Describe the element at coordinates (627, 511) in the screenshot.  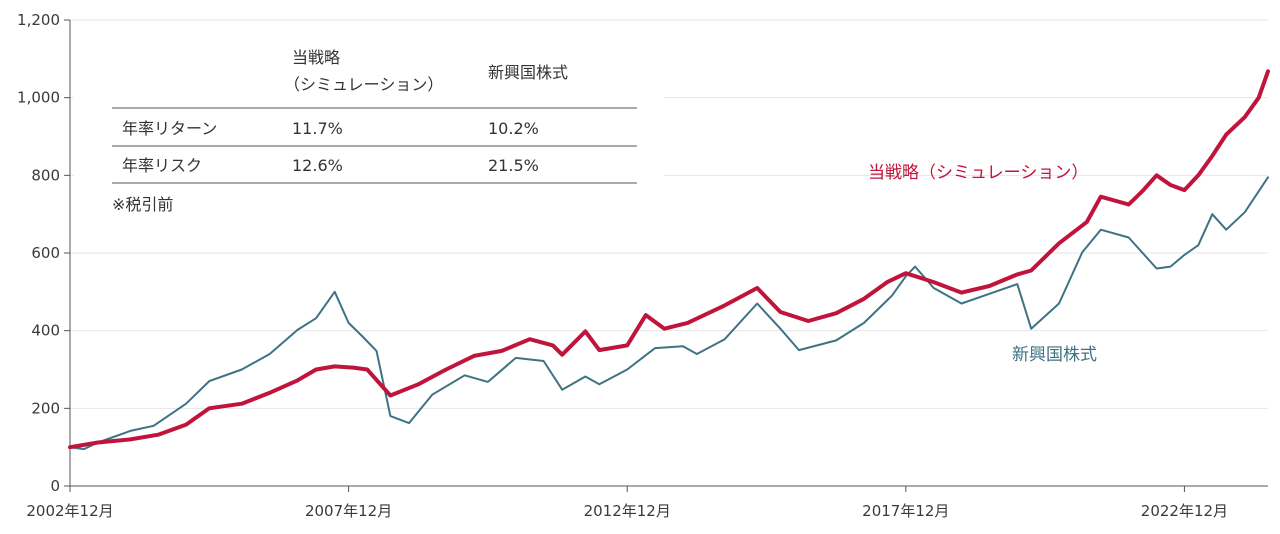
I see `x-tick-label: 2012年12月` at that location.